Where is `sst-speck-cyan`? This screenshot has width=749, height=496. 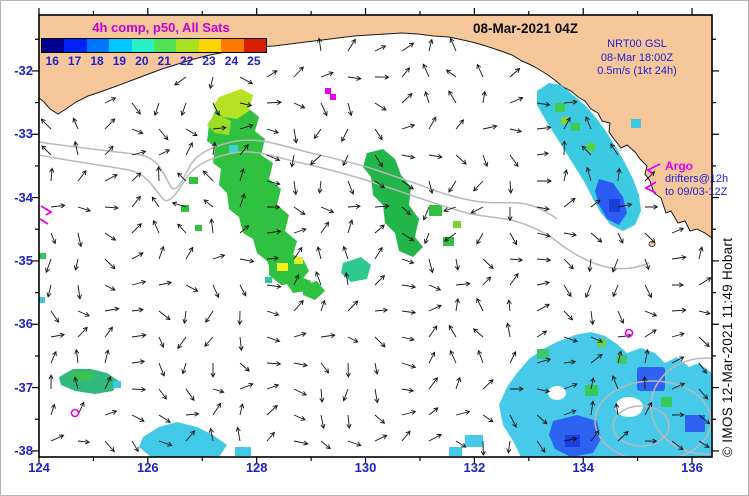
sst-speck-cyan is located at coordinates (233, 149).